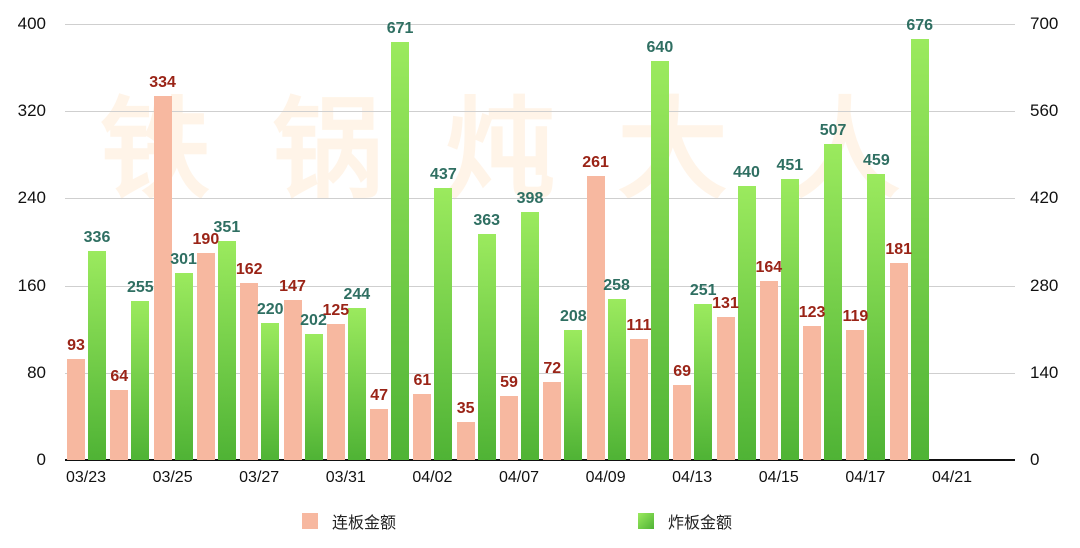  I want to click on legend-swatch-green, so click(646, 521).